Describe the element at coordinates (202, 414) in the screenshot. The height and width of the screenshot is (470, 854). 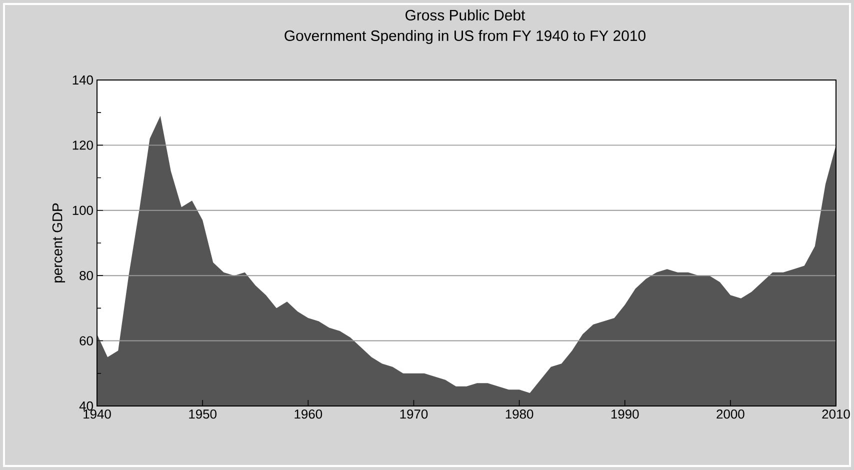
I see `x-tick-label: 1950` at that location.